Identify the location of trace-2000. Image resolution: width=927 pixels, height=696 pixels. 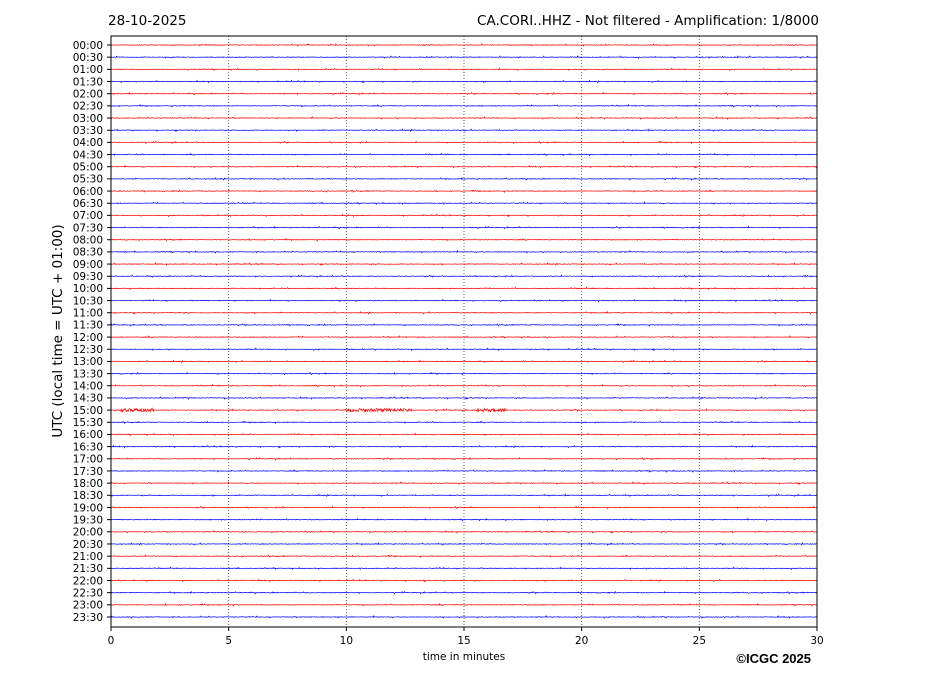
(464, 531).